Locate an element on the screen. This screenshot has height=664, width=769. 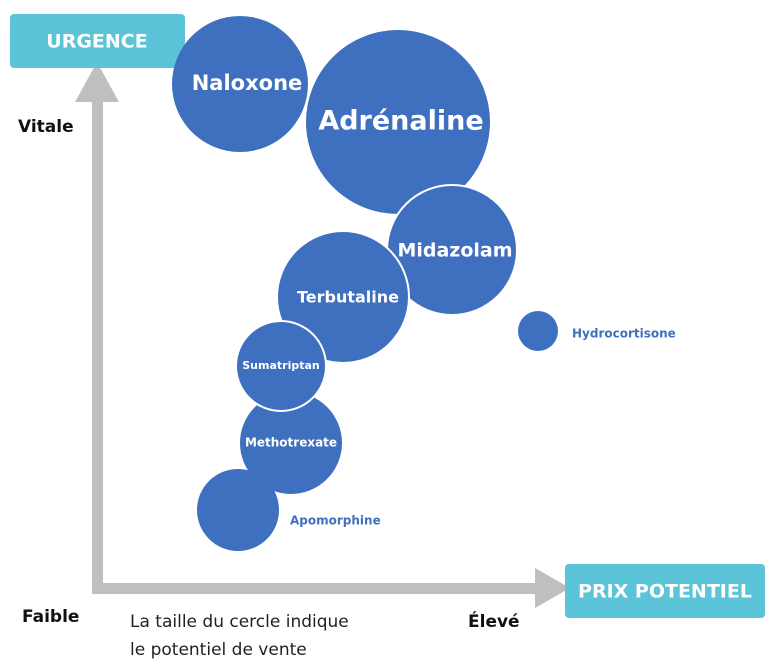
note-line: La taille du cercle indique is located at coordinates (239, 622).